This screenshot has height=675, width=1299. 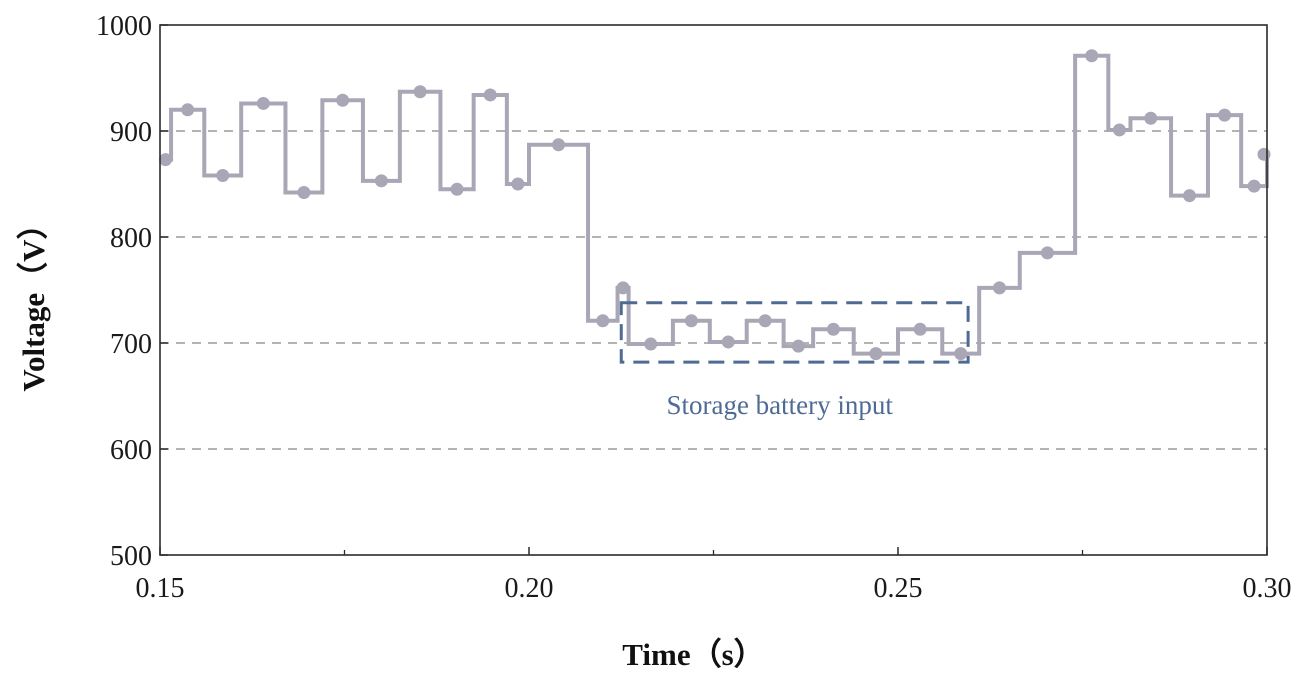 What do you see at coordinates (779, 405) in the screenshot?
I see `annotation-label: Storage battery input` at bounding box center [779, 405].